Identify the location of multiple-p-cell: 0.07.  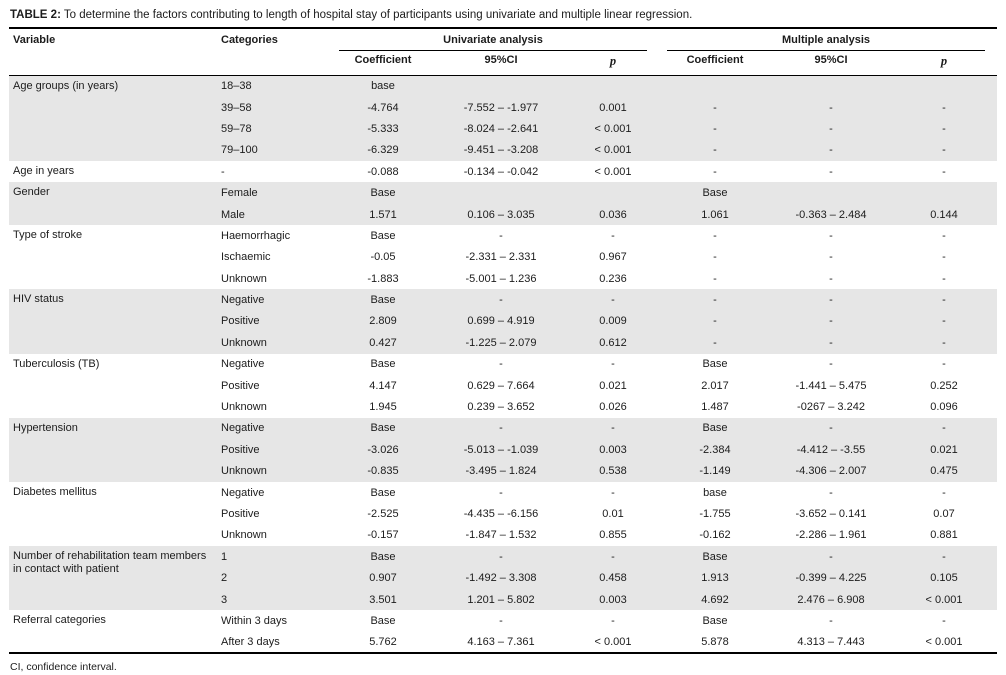
(944, 514).